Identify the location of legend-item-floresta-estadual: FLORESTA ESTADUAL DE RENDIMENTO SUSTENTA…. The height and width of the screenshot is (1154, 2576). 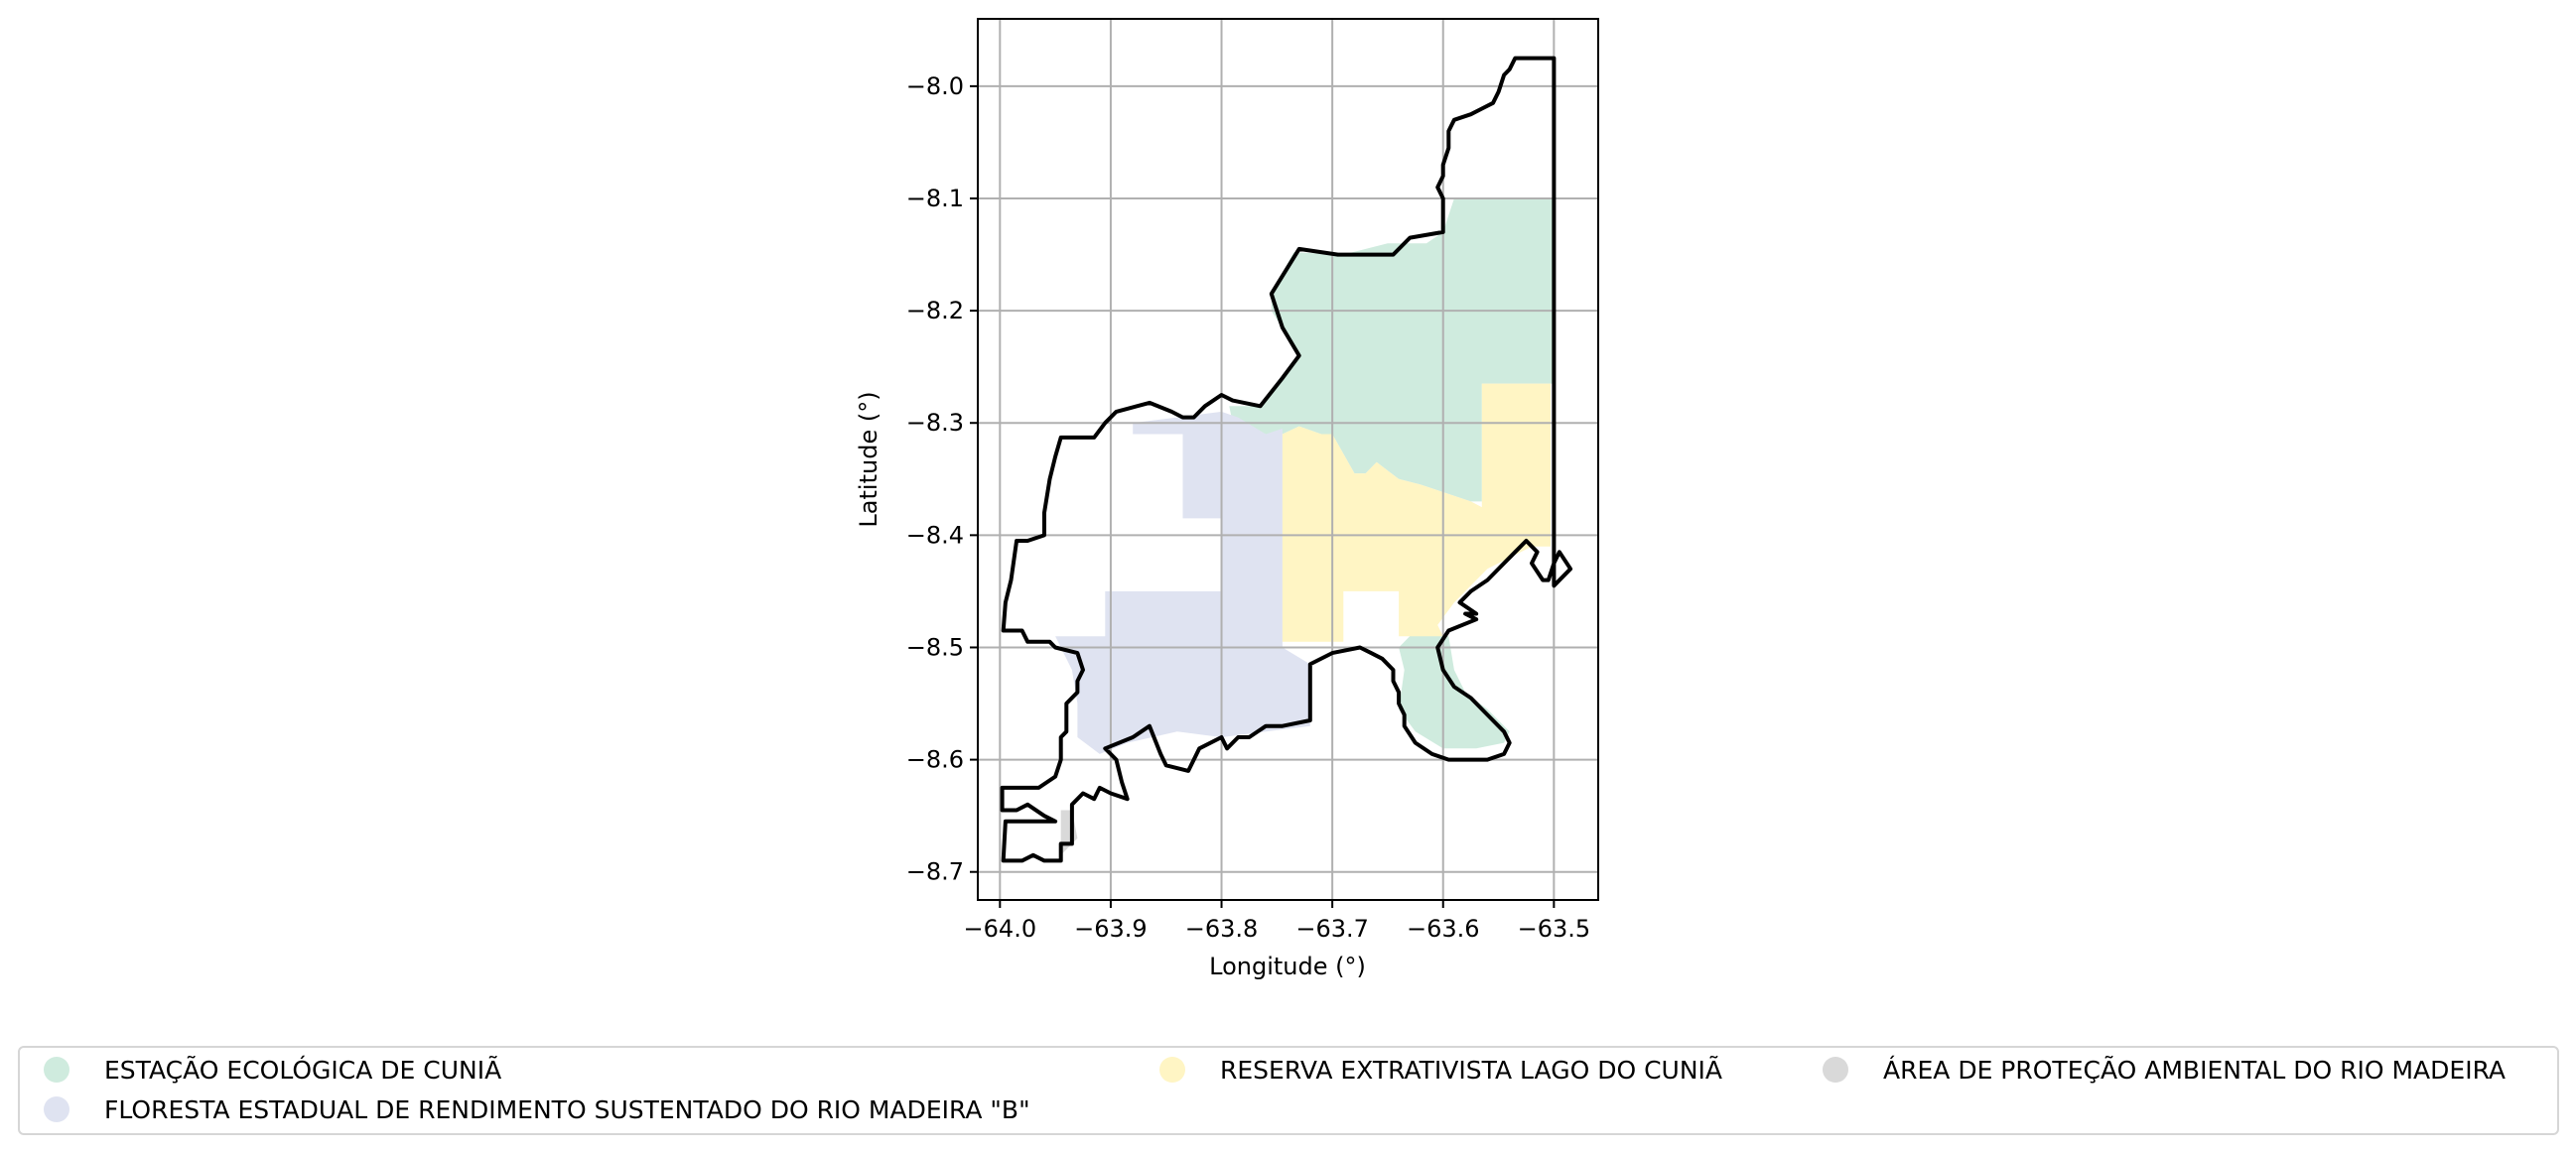
(537, 1109).